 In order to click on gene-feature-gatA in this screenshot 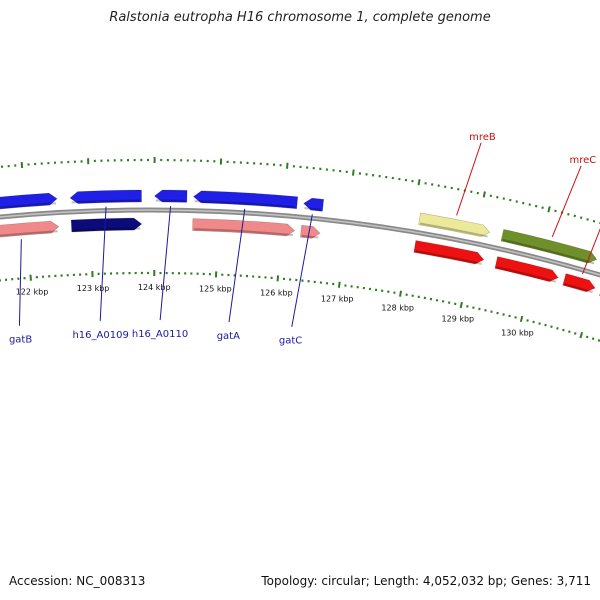, I will do `click(245, 200)`.